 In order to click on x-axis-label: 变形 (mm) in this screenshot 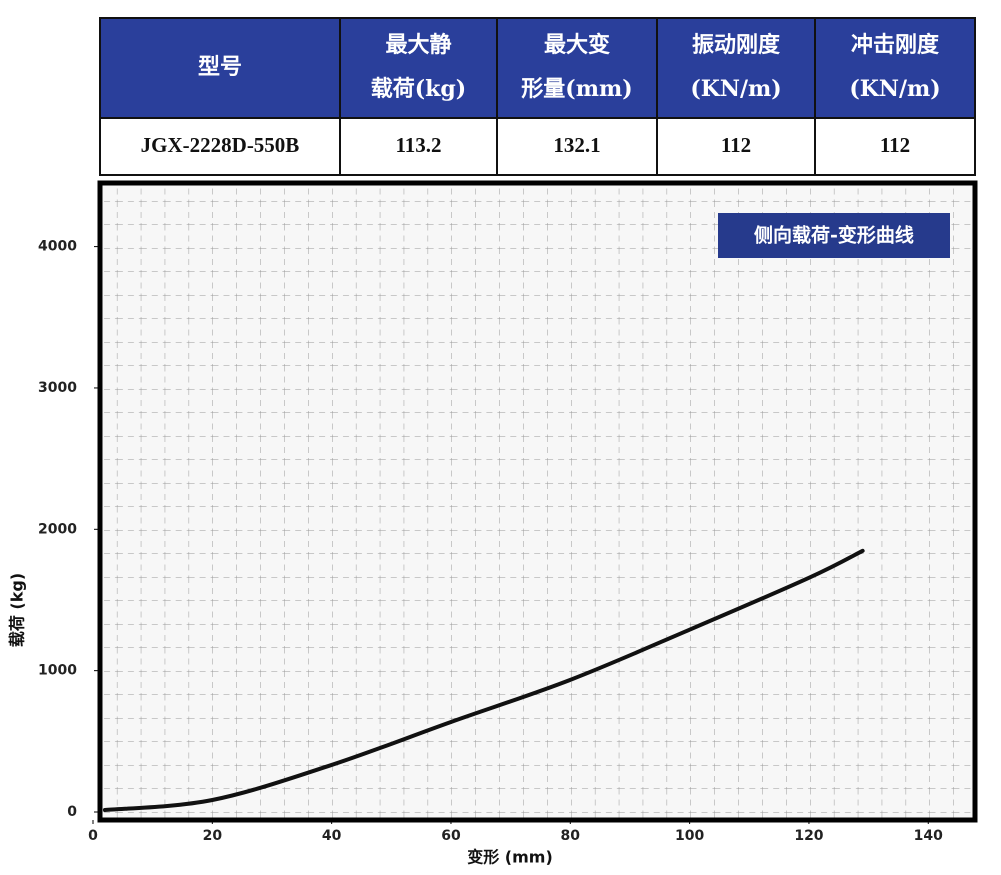, I will do `click(510, 857)`.